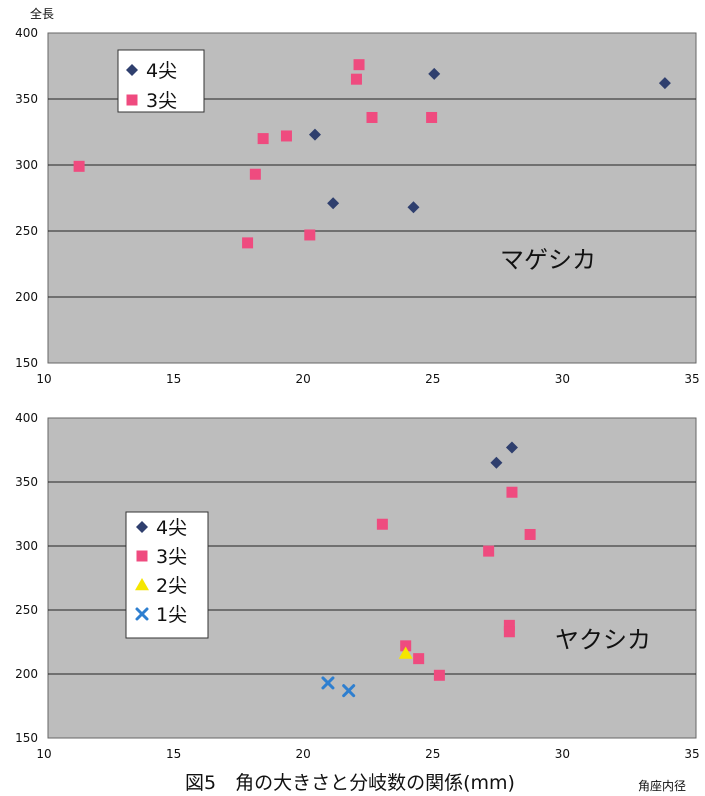  What do you see at coordinates (42, 13) in the screenshot?
I see `y-axis-label: 全長` at bounding box center [42, 13].